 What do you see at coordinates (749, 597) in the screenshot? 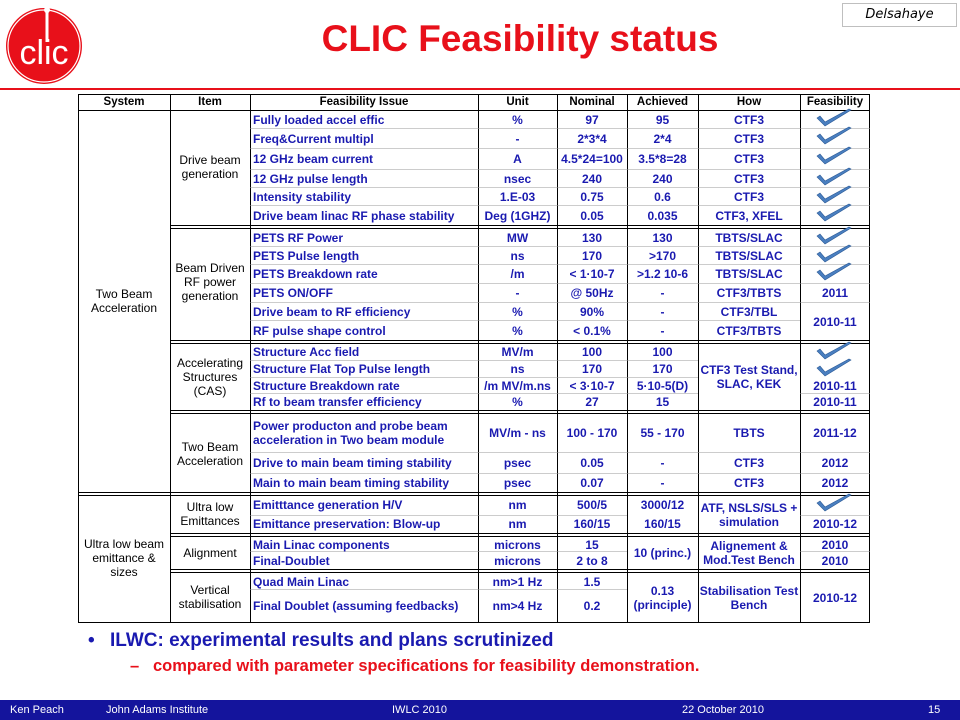
I see `row-23-how: Stabilisation Test Bench` at bounding box center [749, 597].